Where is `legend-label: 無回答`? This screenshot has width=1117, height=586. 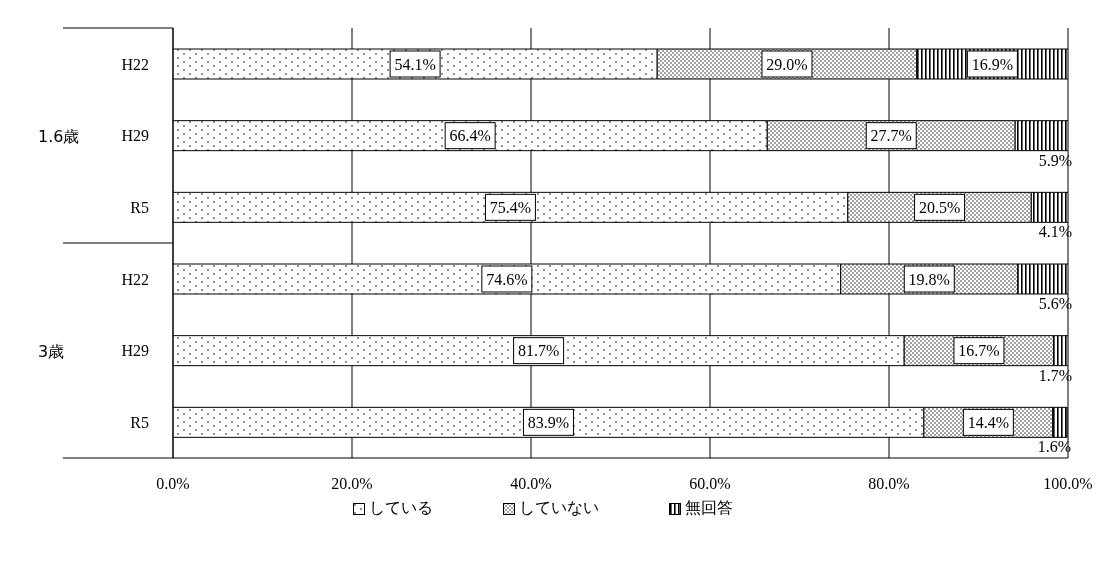
legend-label: 無回答 is located at coordinates (708, 508).